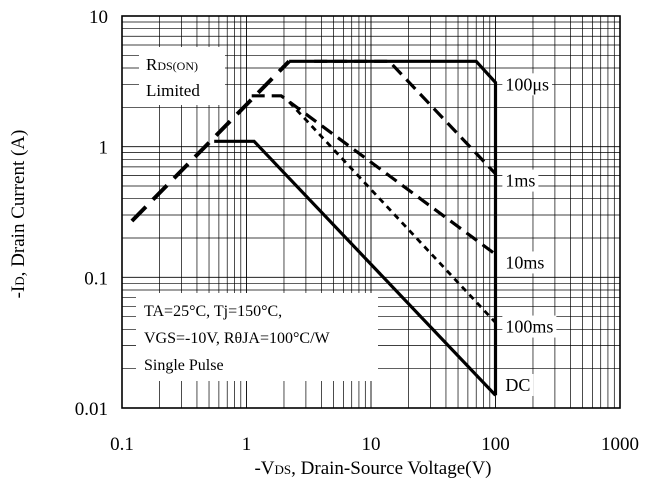 The image size is (646, 484). What do you see at coordinates (98, 17) in the screenshot?
I see `y-tick-label: 10` at bounding box center [98, 17].